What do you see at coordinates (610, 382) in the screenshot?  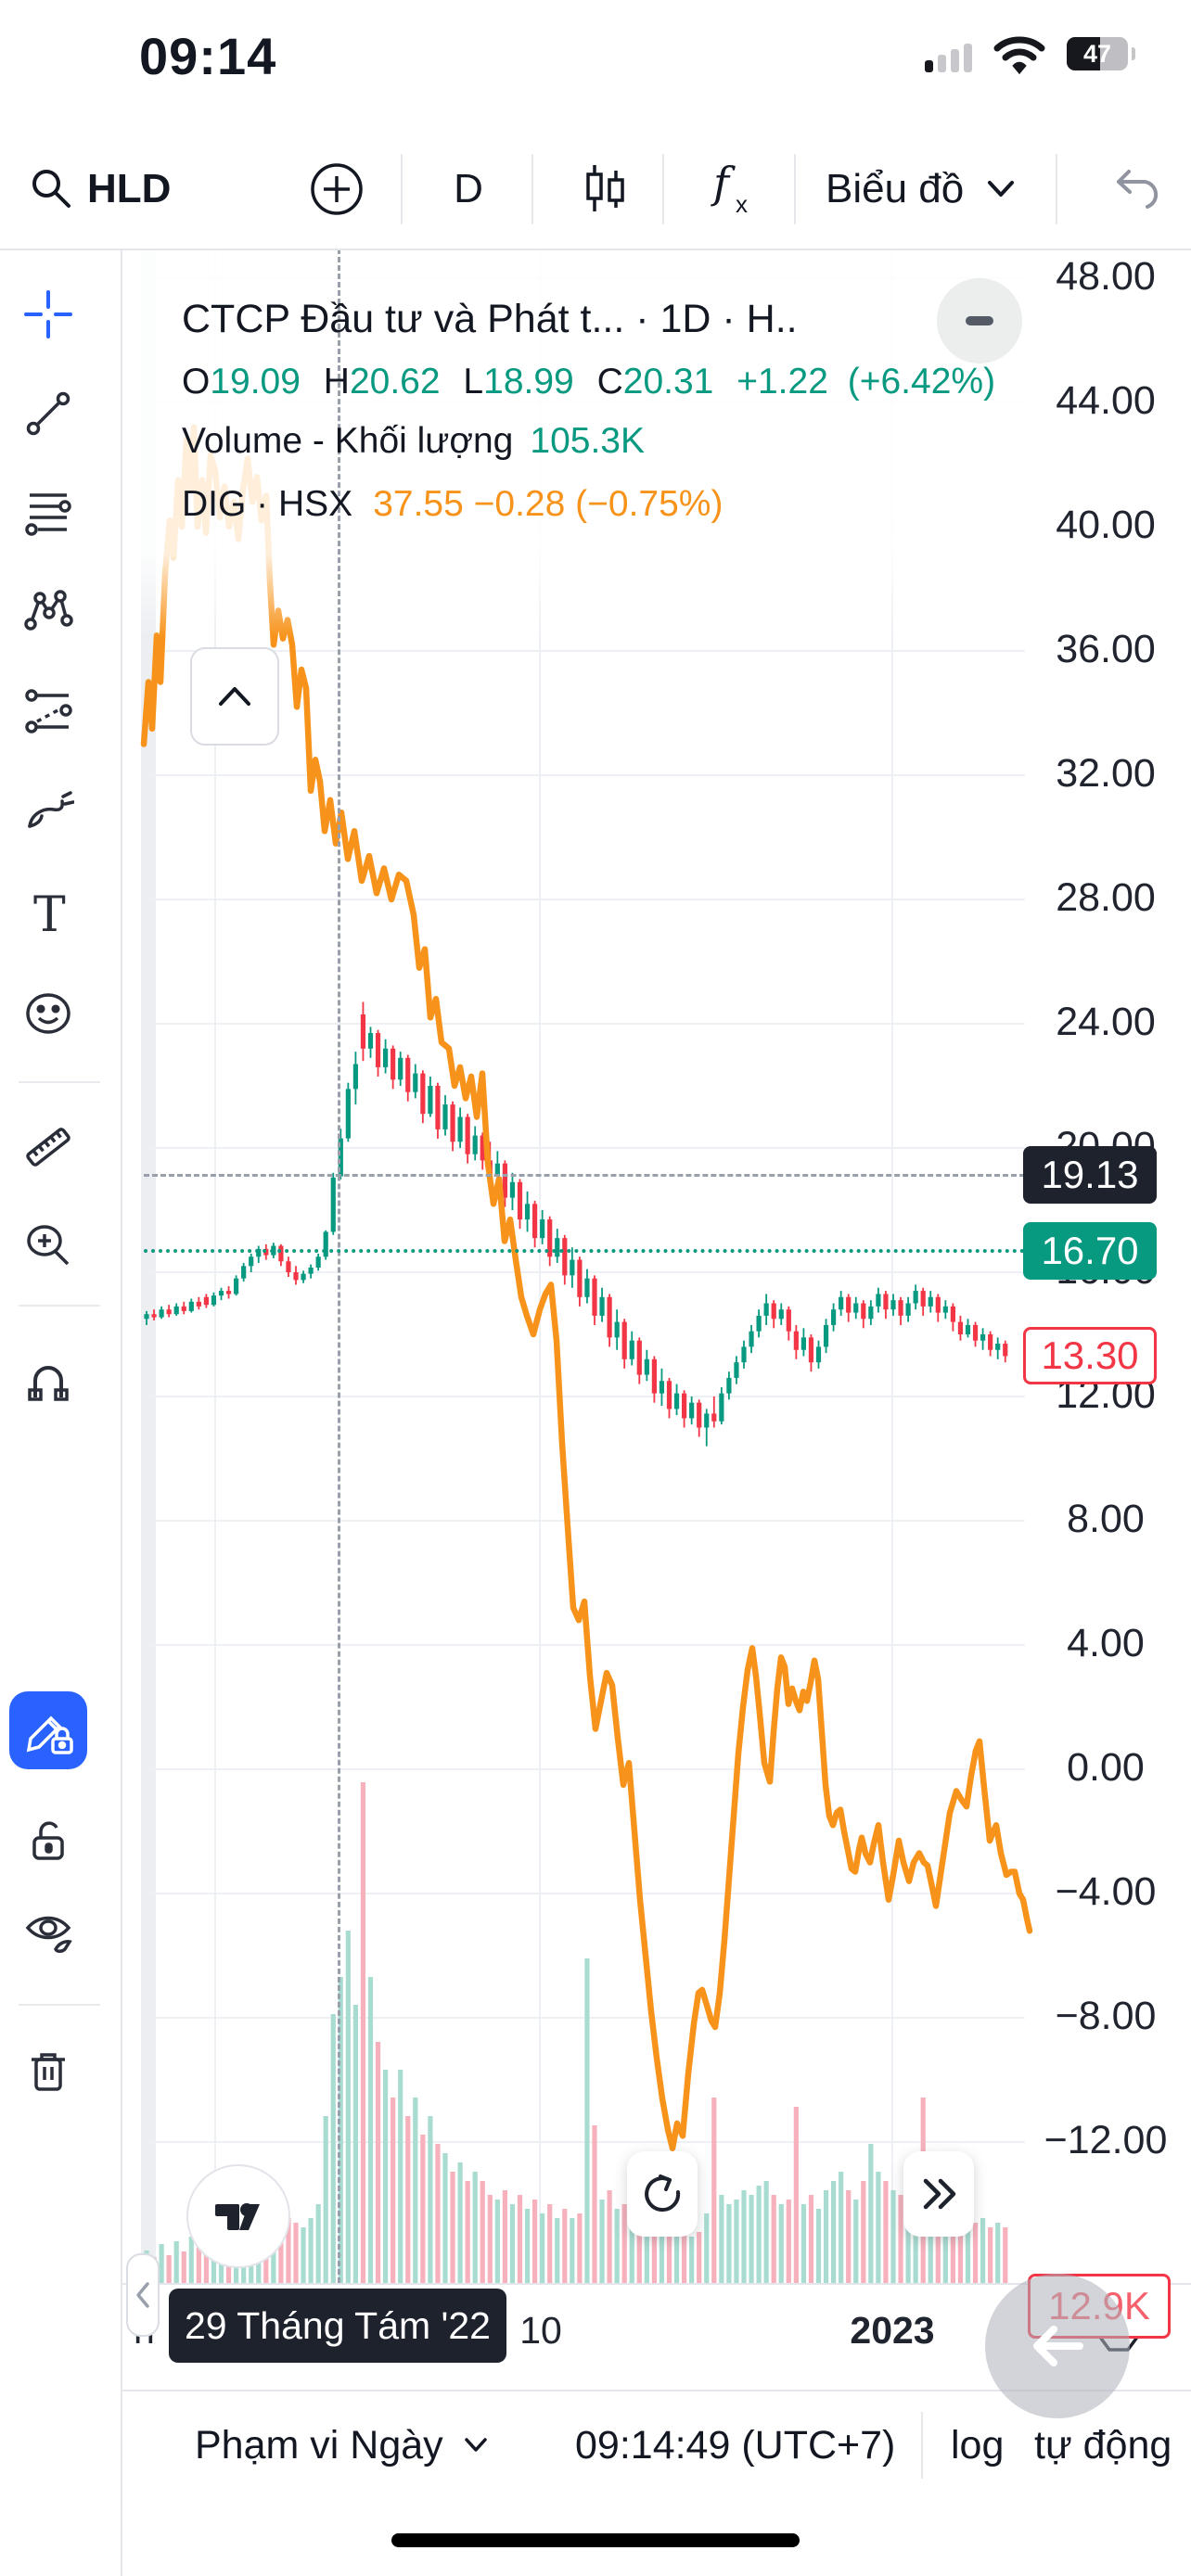 I see `close-label: C` at bounding box center [610, 382].